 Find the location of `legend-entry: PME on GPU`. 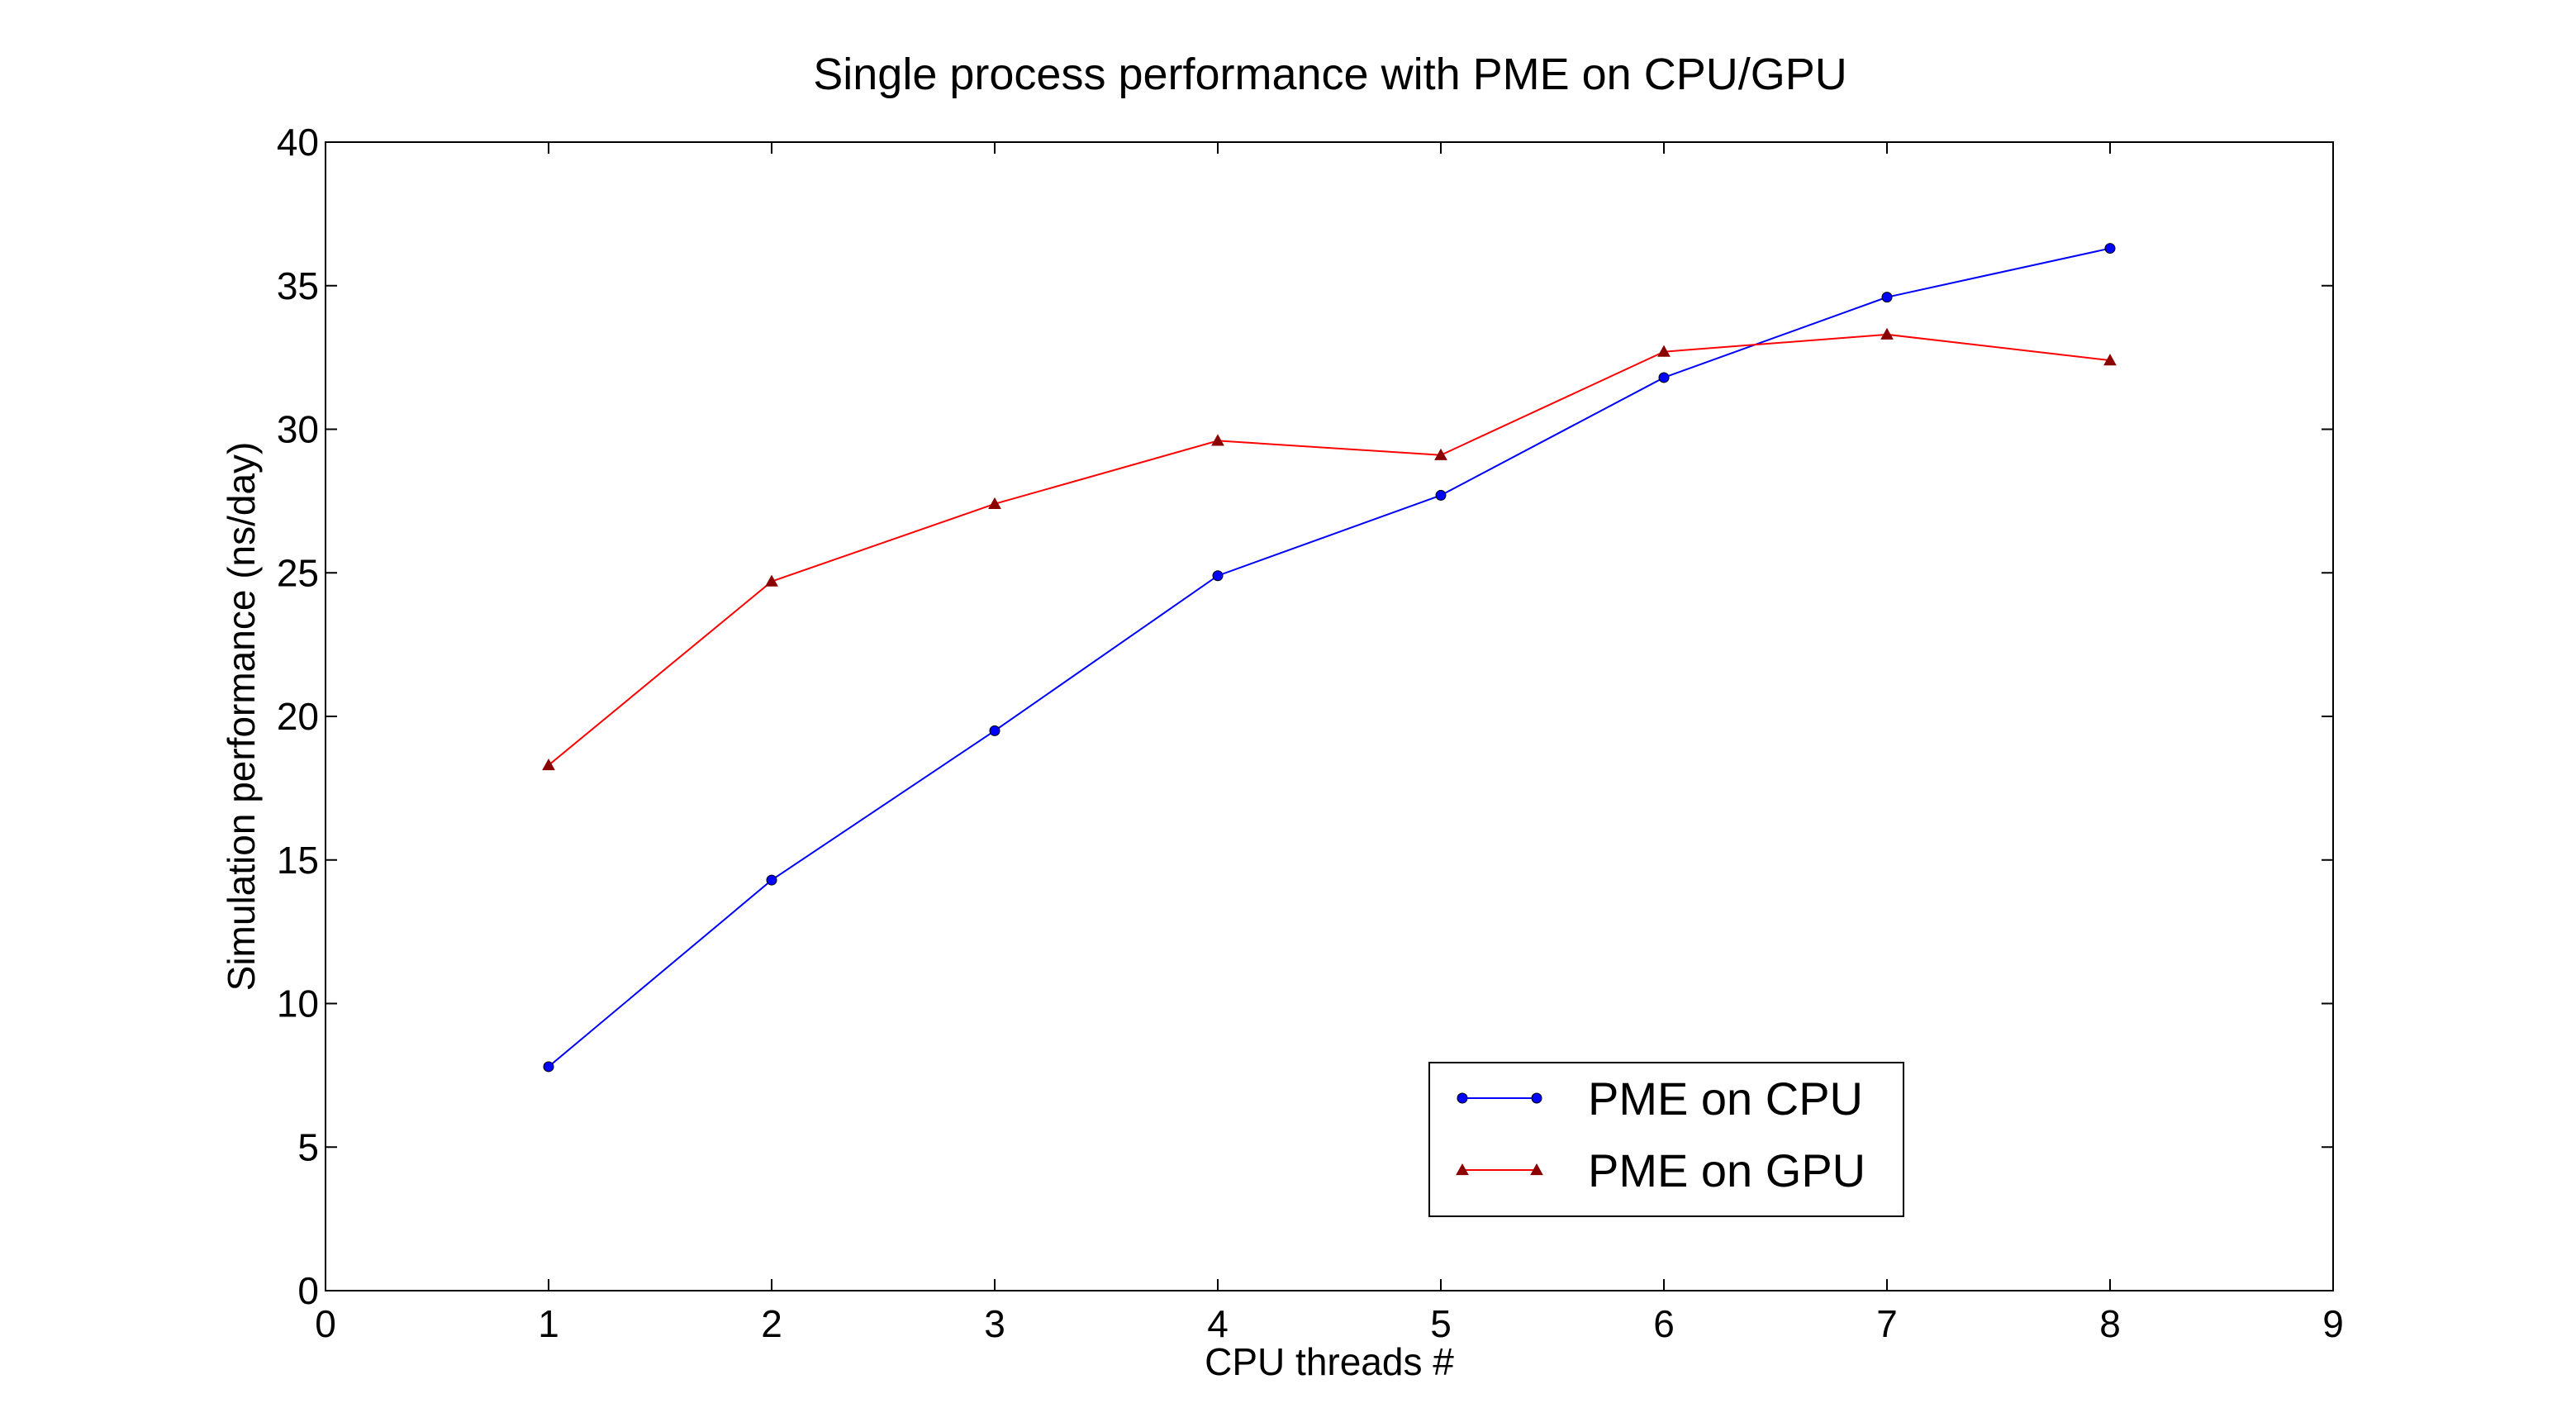

legend-entry: PME on GPU is located at coordinates (1660, 1170).